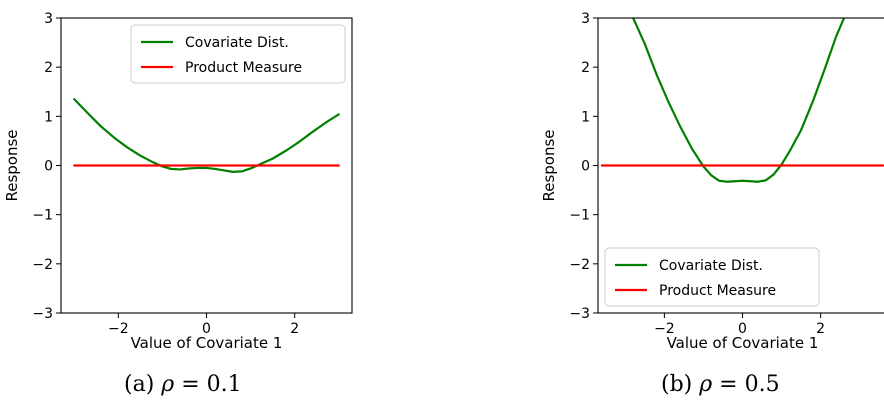 This screenshot has height=403, width=884. What do you see at coordinates (728, 384) in the screenshot?
I see `caption-b-equals: =` at bounding box center [728, 384].